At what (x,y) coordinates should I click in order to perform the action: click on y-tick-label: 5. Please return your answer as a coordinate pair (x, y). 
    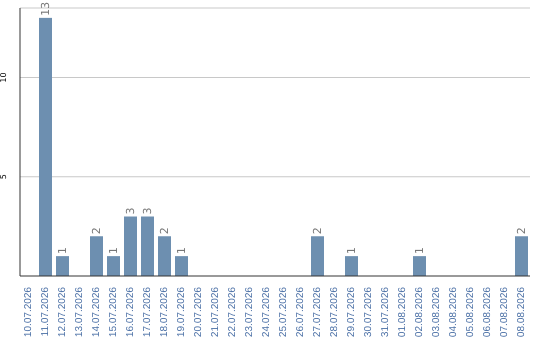
    Looking at the image, I should click on (4, 177).